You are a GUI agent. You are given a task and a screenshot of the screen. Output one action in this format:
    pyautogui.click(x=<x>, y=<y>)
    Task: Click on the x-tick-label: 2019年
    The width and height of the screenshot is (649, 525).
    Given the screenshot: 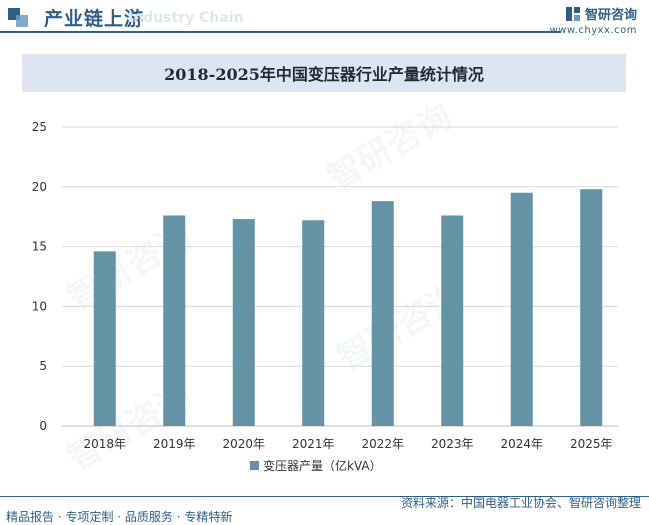 What is the action you would take?
    pyautogui.click(x=174, y=444)
    